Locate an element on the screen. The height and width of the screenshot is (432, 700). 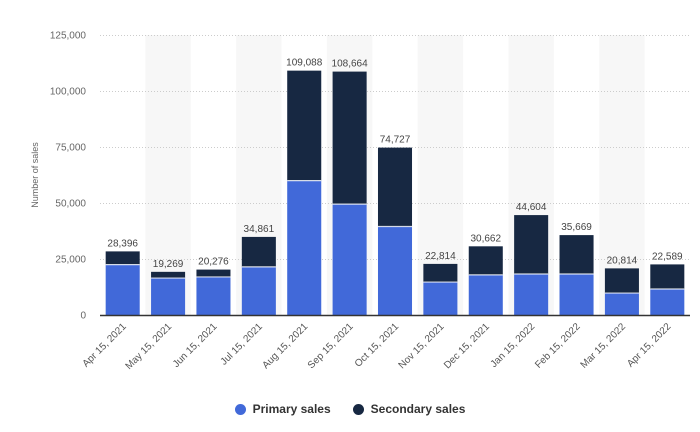
x-tick-label: Sep 15, 2021 is located at coordinates (331, 346).